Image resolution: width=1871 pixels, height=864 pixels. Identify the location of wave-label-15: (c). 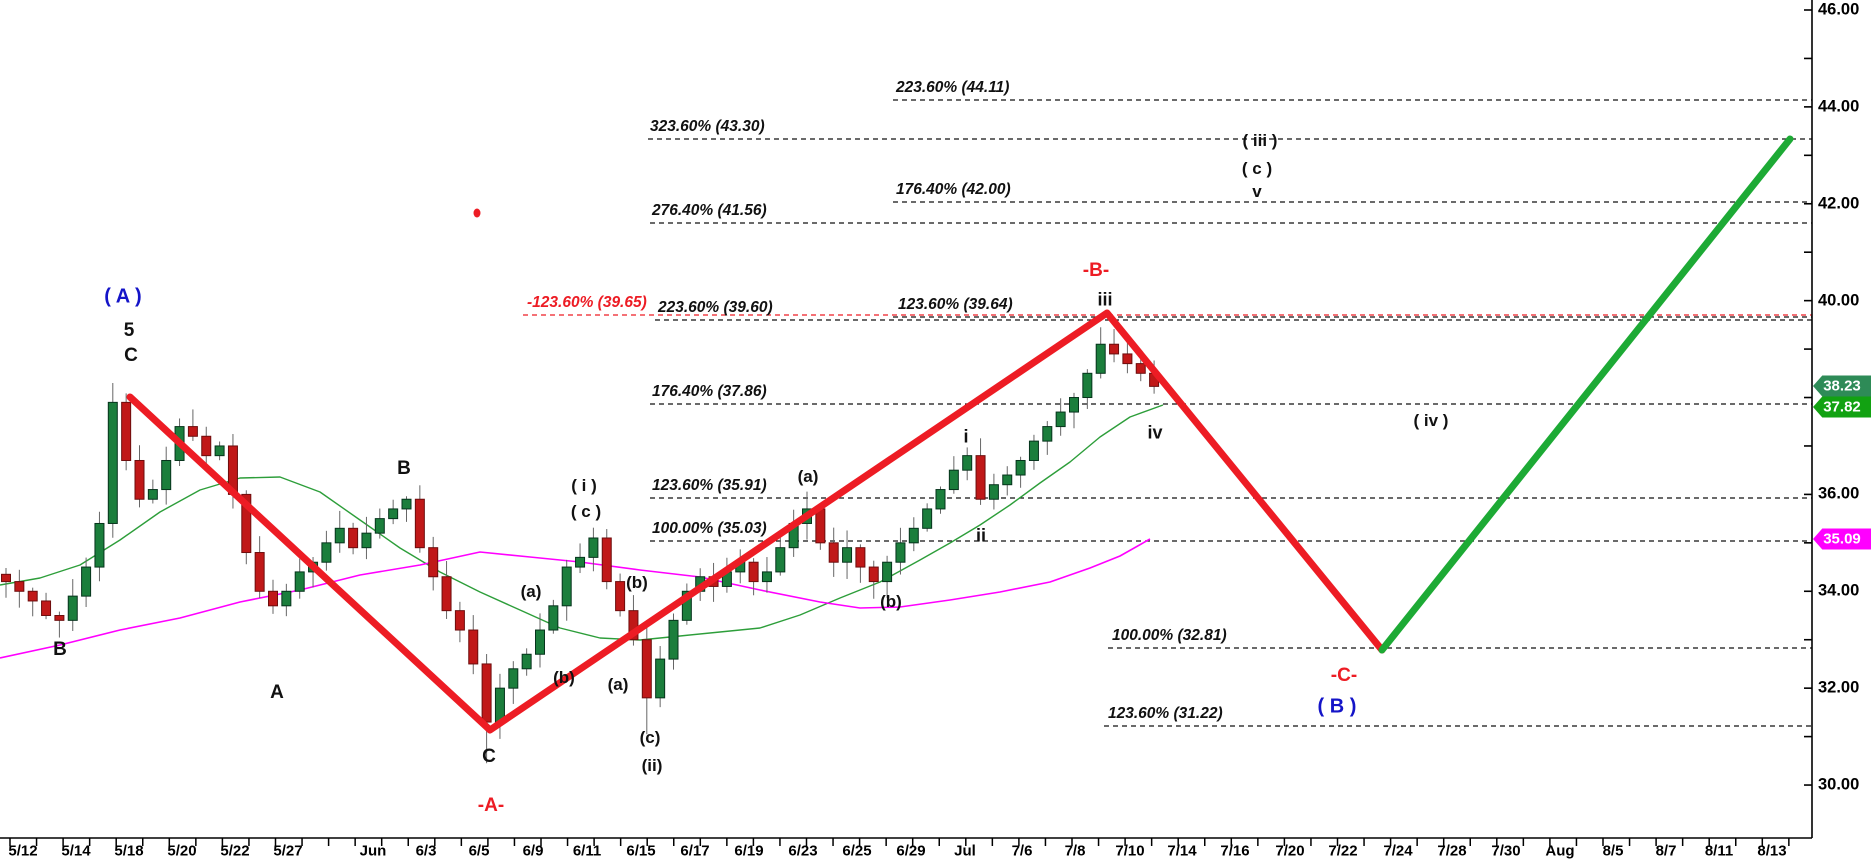
(650, 737).